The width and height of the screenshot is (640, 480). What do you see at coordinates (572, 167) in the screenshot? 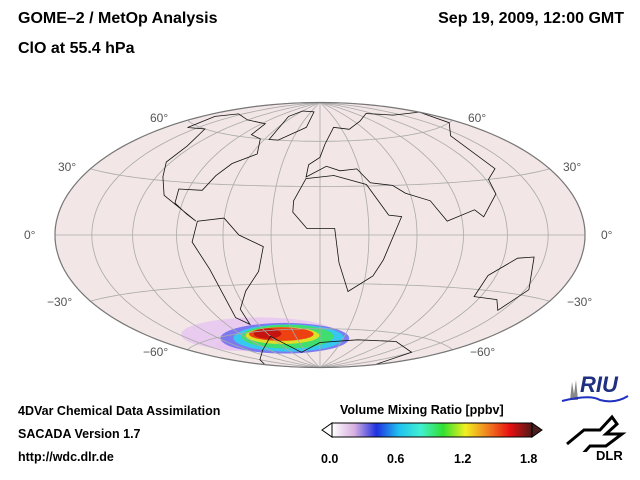
I see `lat-label-right-30: 30°` at bounding box center [572, 167].